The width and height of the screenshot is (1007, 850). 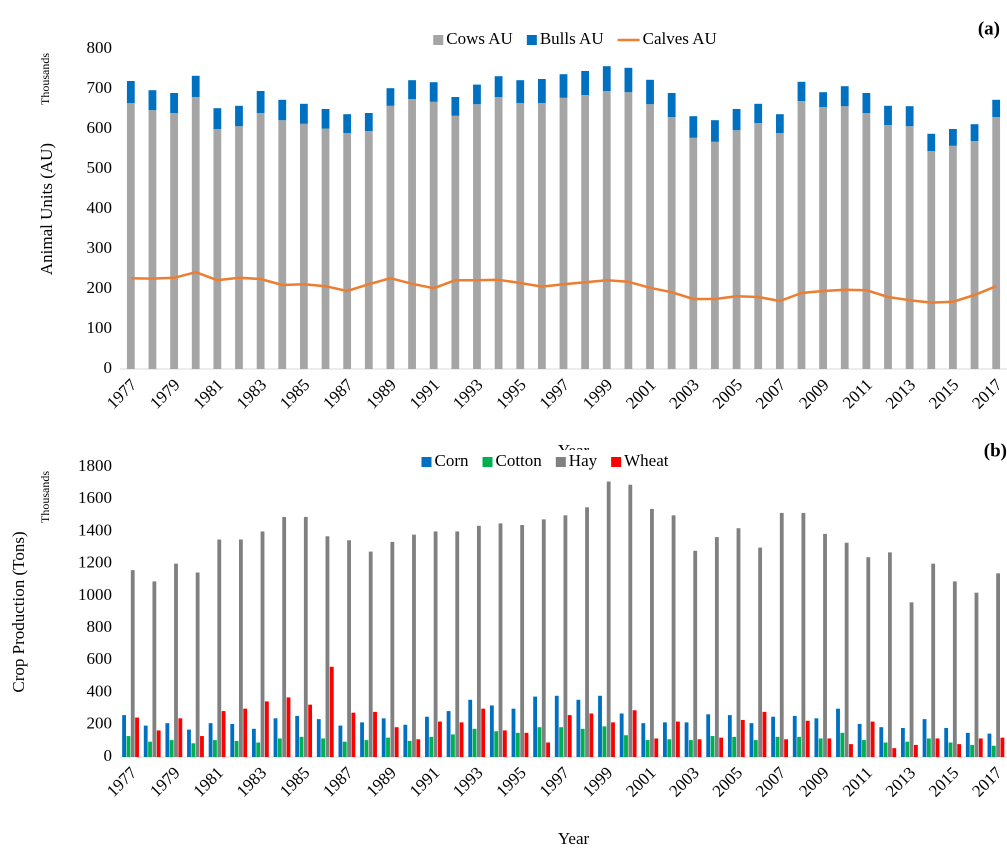 What do you see at coordinates (46, 209) in the screenshot?
I see `y-axis-label: Animal Units (AU)` at bounding box center [46, 209].